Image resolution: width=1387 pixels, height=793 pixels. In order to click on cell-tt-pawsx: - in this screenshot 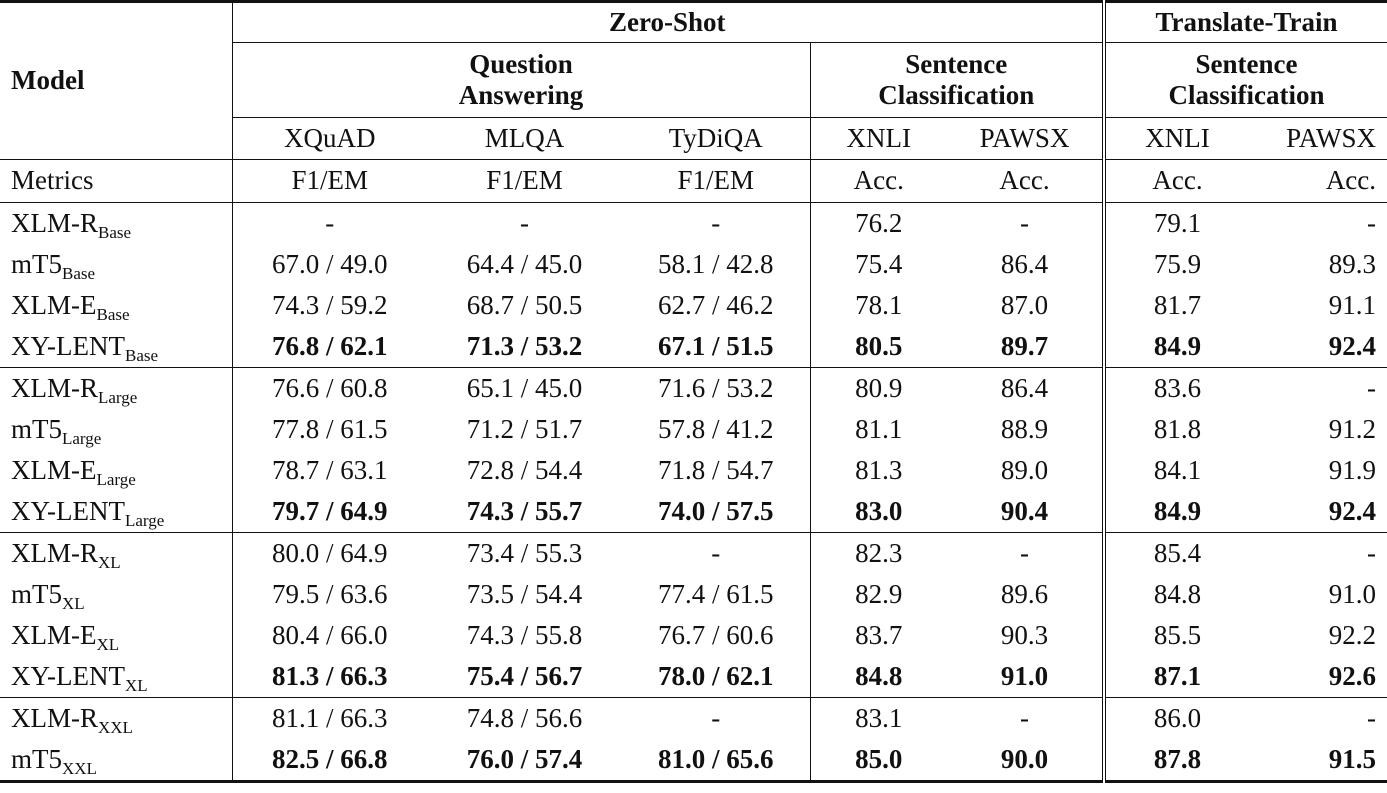, I will do `click(1318, 223)`.